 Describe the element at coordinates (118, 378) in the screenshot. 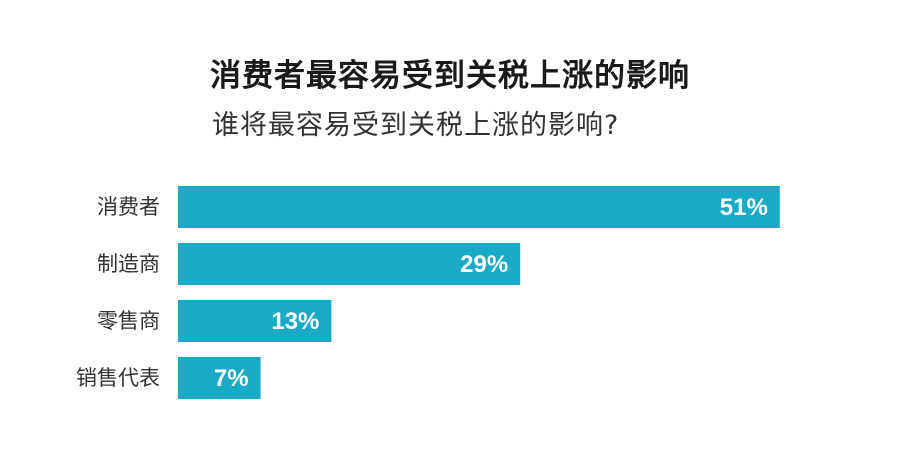

I see `category-label-4: 销售代表` at that location.